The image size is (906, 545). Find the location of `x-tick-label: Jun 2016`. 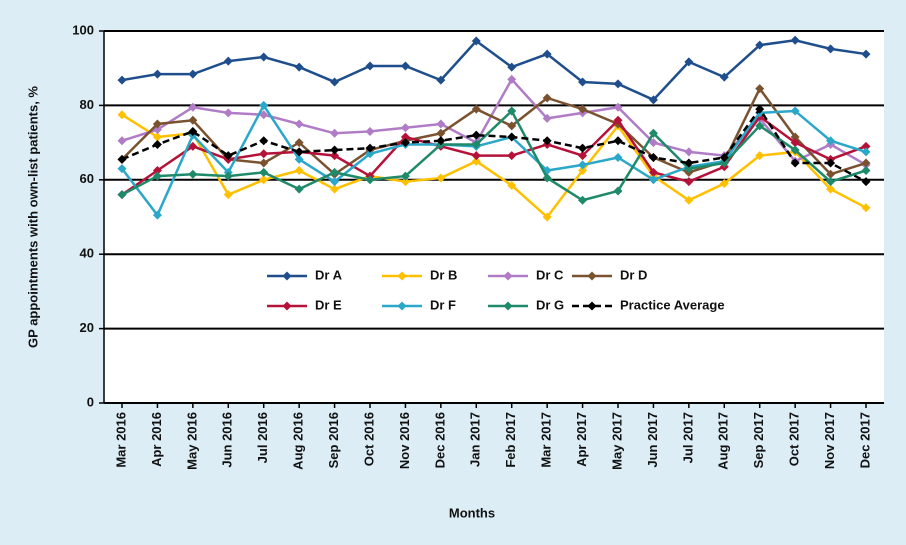

x-tick-label: Jun 2016 is located at coordinates (227, 440).